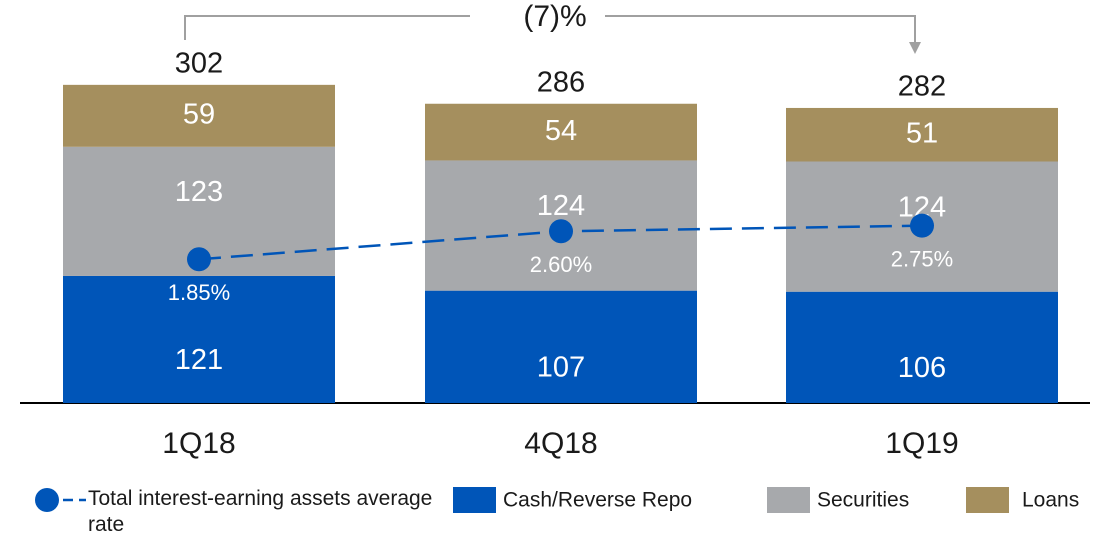  Describe the element at coordinates (921, 443) in the screenshot. I see `x-tick-label: 1Q19` at that location.